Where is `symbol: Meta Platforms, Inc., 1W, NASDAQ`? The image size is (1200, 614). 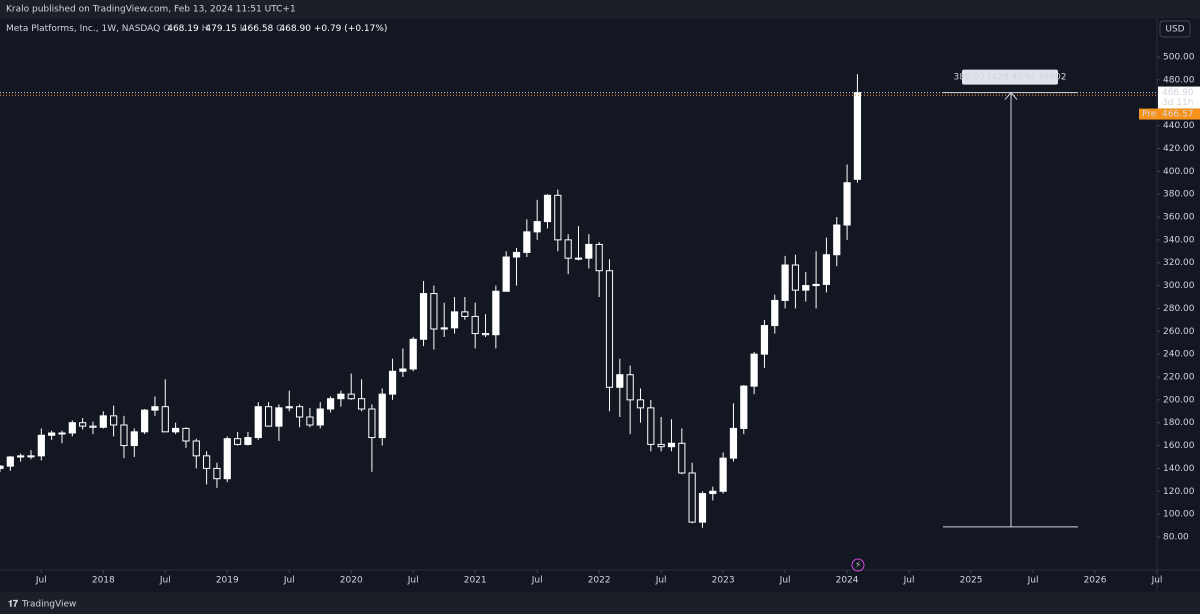
symbol: Meta Platforms, Inc., 1W, NASDAQ is located at coordinates (83, 29).